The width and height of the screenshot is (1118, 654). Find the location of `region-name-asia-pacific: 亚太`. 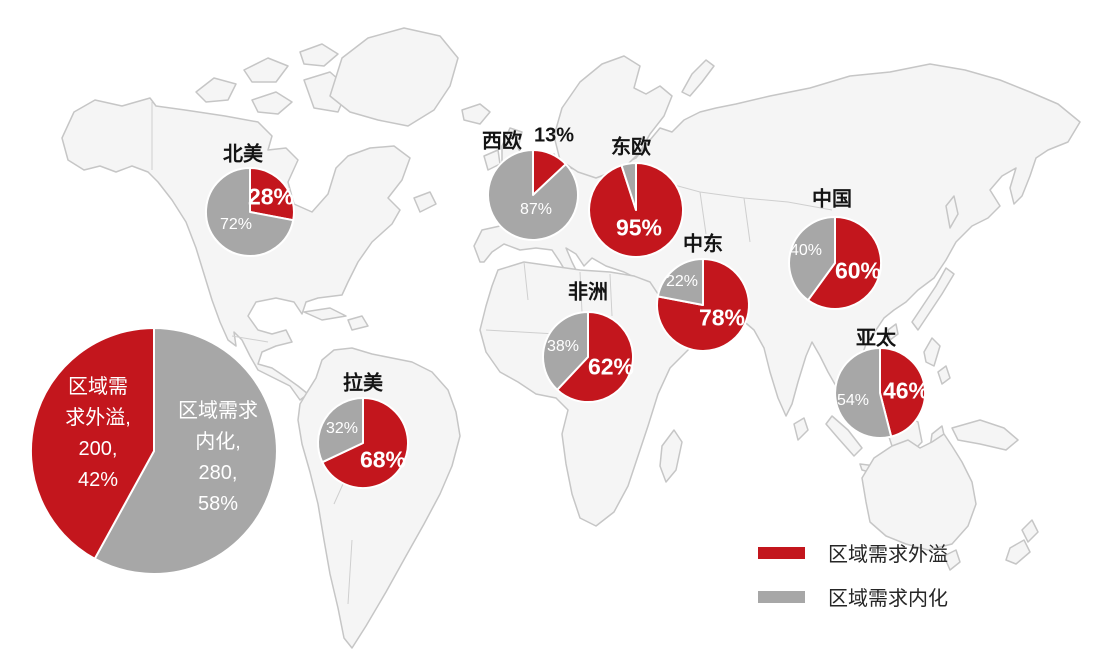

region-name-asia-pacific: 亚太 is located at coordinates (876, 338).